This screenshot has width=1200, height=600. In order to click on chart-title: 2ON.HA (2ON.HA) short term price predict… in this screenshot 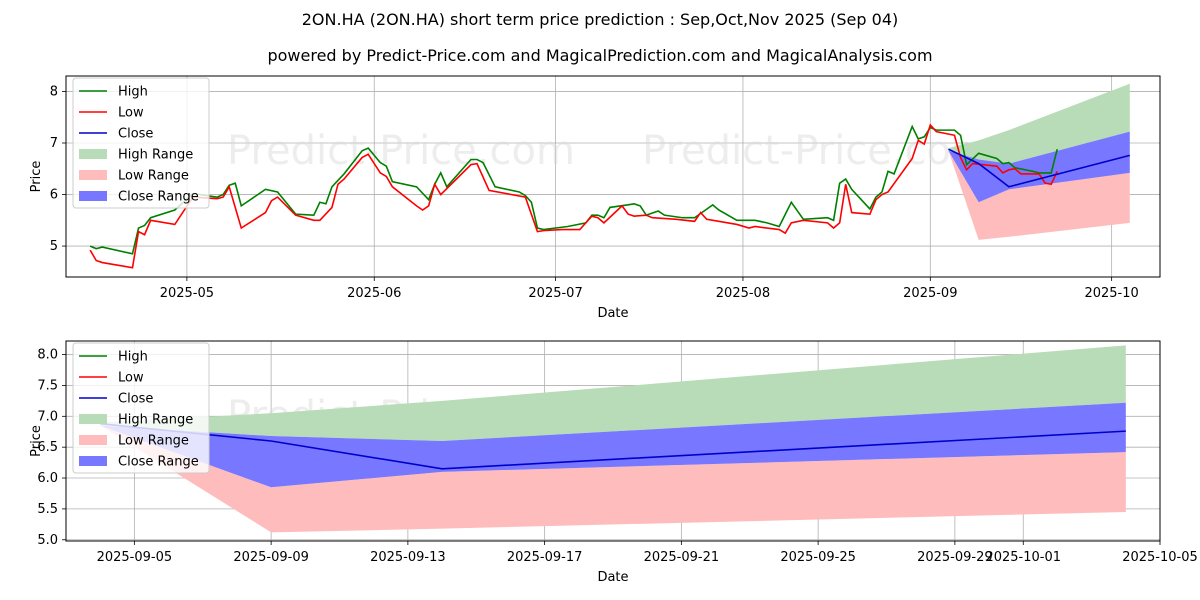, I will do `click(600, 19)`.